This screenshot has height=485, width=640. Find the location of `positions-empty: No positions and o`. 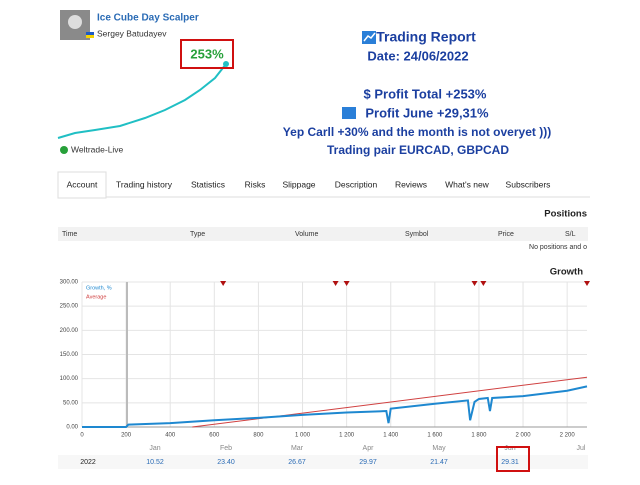

positions-empty: No positions and o is located at coordinates (558, 247).